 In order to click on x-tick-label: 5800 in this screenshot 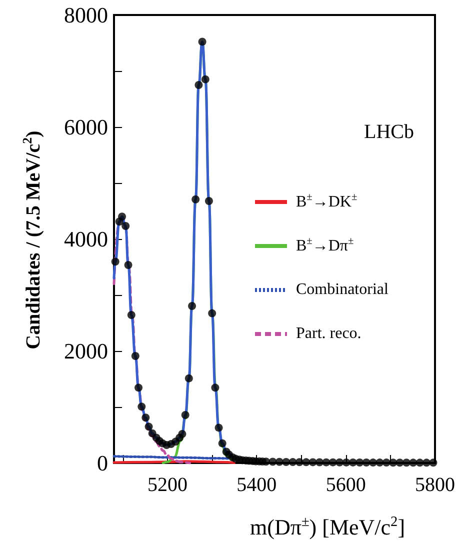, I will do `click(435, 485)`.